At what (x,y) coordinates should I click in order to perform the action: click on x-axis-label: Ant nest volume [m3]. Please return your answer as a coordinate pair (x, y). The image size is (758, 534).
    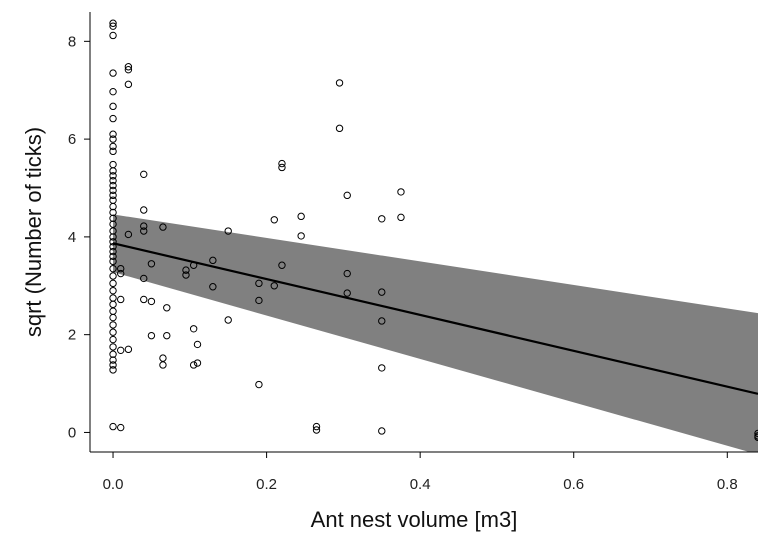
    Looking at the image, I should click on (414, 519).